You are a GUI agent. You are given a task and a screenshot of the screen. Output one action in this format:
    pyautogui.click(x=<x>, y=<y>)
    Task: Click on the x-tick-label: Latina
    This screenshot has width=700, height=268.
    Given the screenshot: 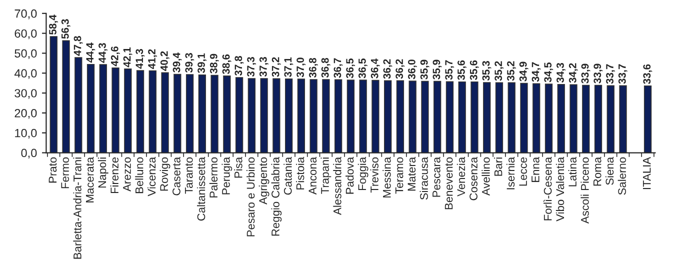 What is the action you would take?
    pyautogui.click(x=572, y=171)
    